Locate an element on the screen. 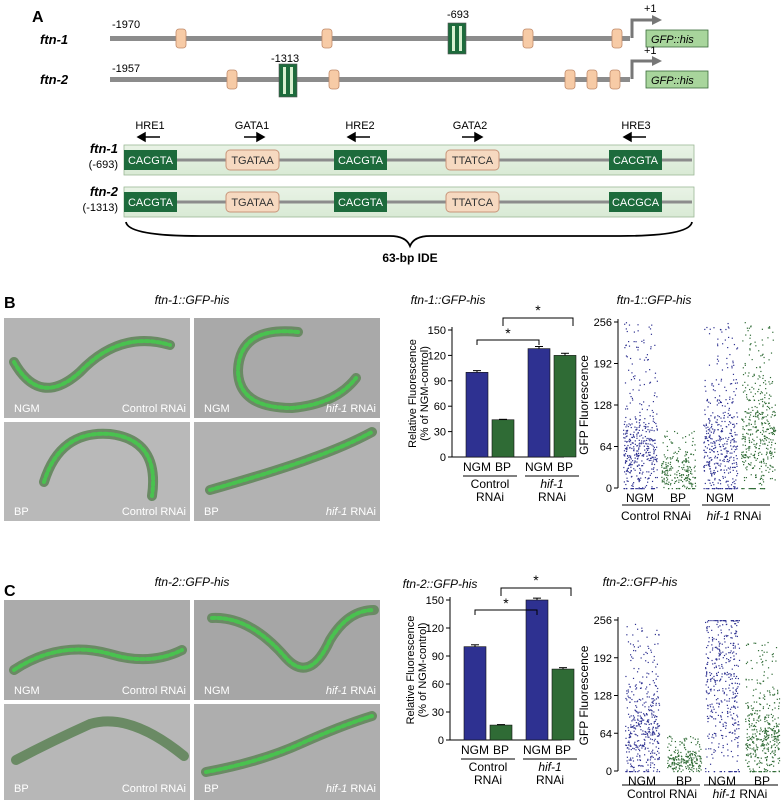 The image size is (782, 800). panel-b-bar-title: ftn-1::GFP-his is located at coordinates (448, 300).